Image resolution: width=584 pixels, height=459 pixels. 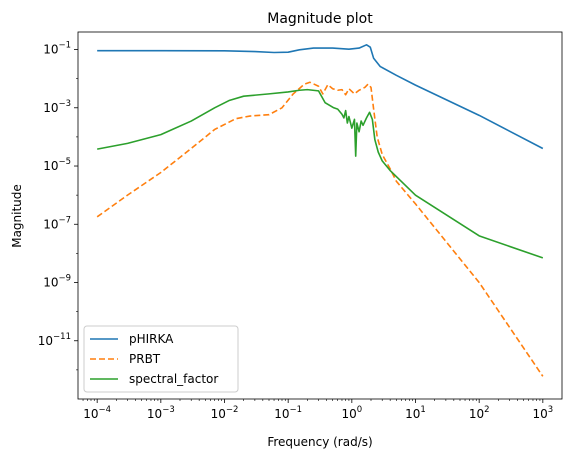 What do you see at coordinates (351, 413) in the screenshot?
I see `x-tick-label: 10⁰` at bounding box center [351, 413].